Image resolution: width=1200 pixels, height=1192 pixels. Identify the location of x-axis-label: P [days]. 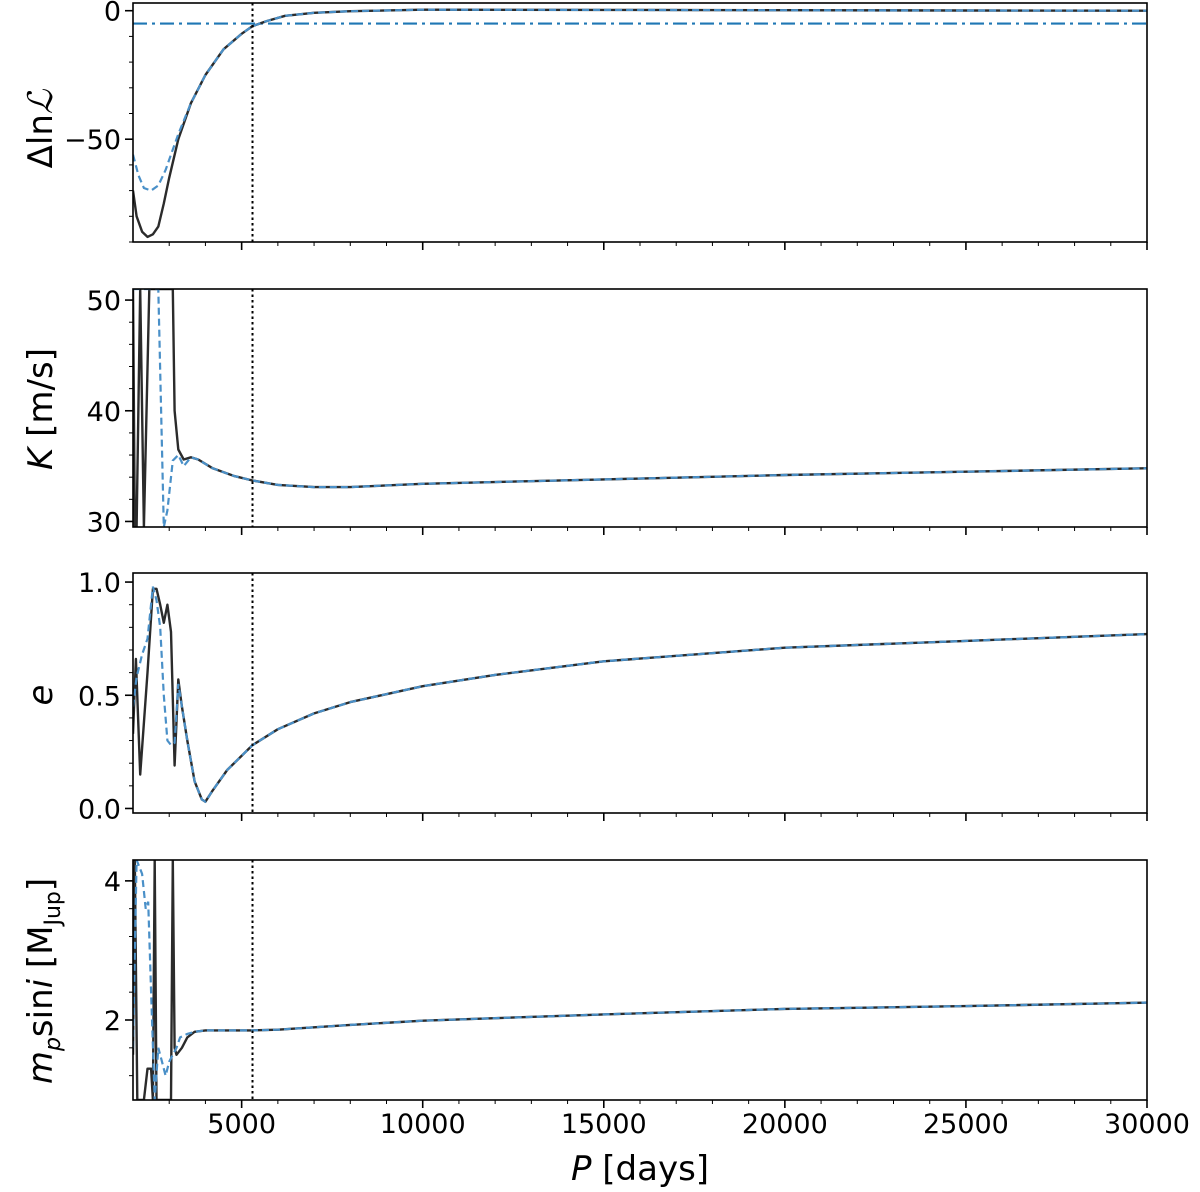
(640, 1169).